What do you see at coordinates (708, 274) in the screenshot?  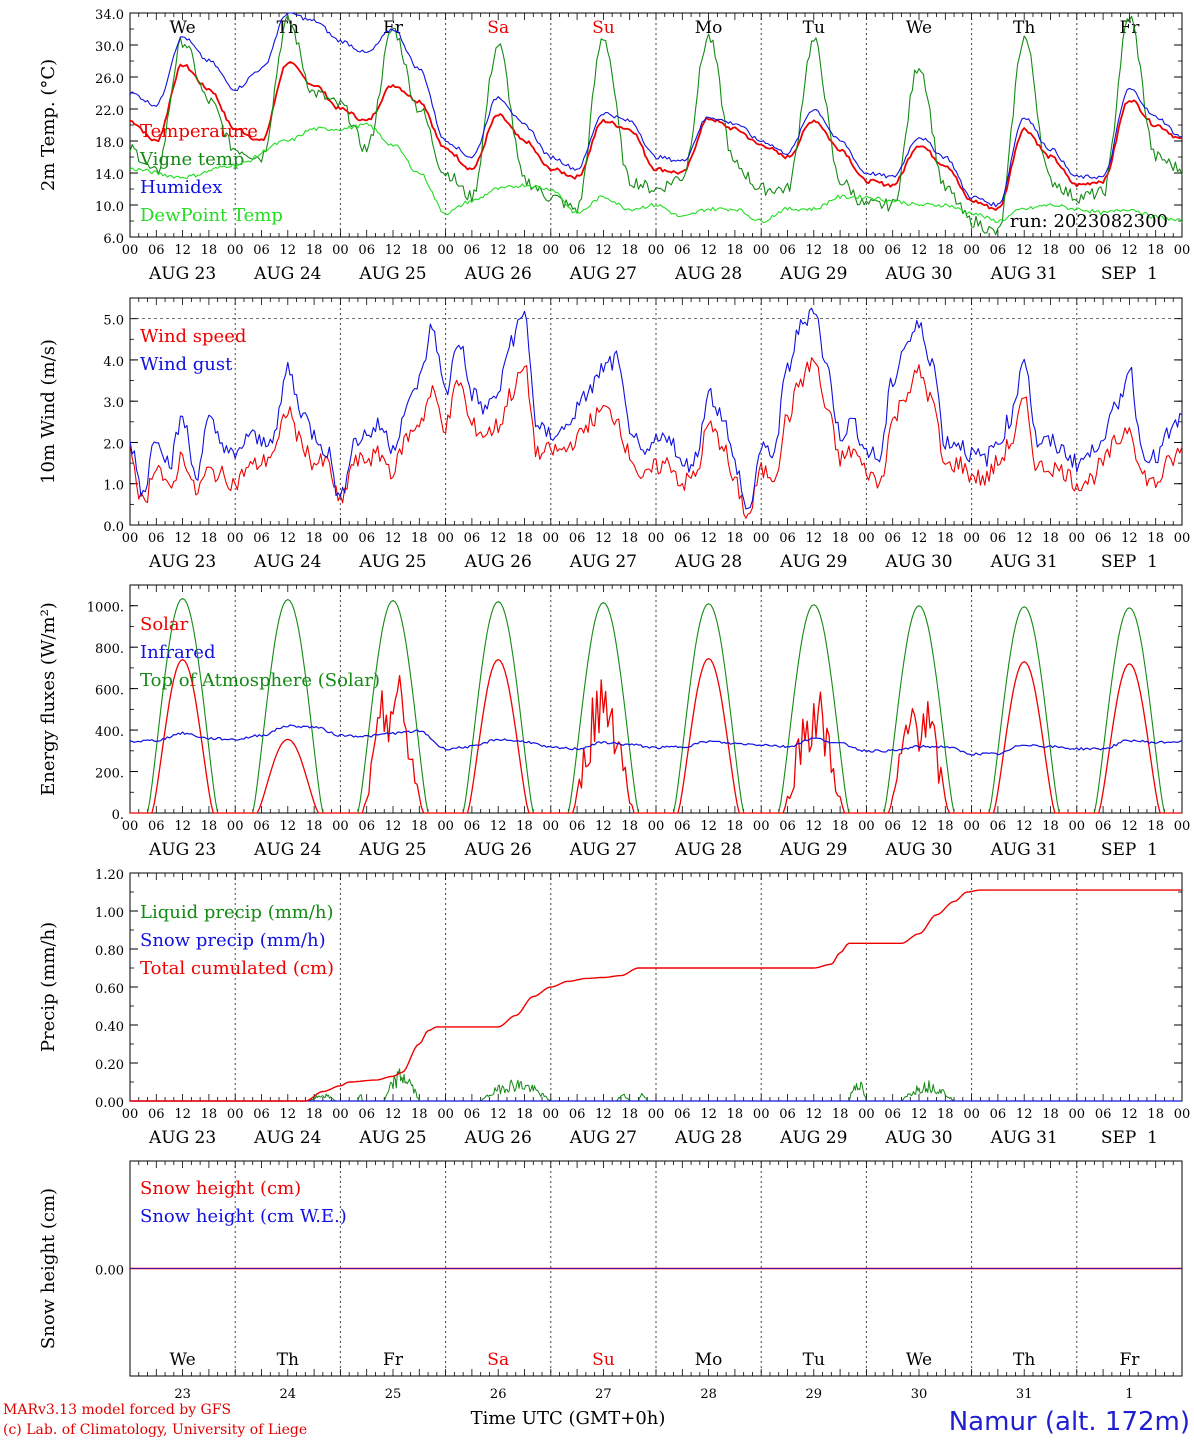 I see `date-label: AUG 28` at bounding box center [708, 274].